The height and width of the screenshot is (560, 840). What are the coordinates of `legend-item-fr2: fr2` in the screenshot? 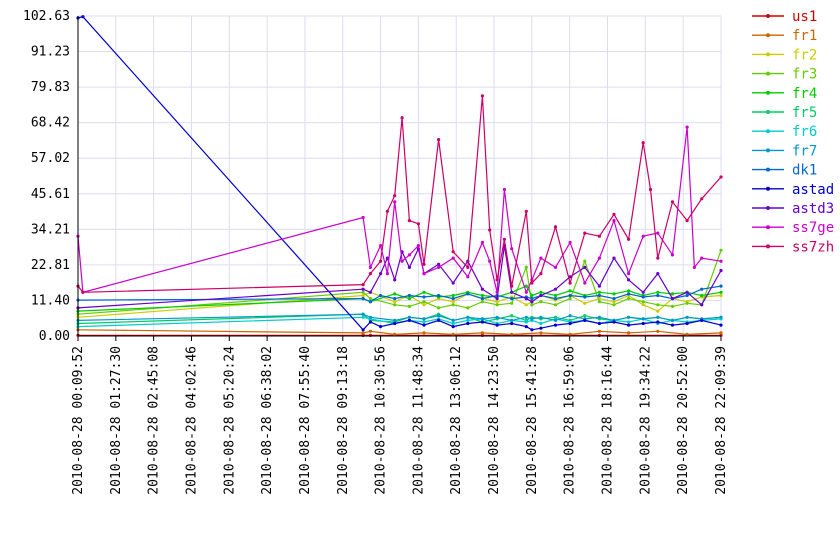 It's located at (784, 55).